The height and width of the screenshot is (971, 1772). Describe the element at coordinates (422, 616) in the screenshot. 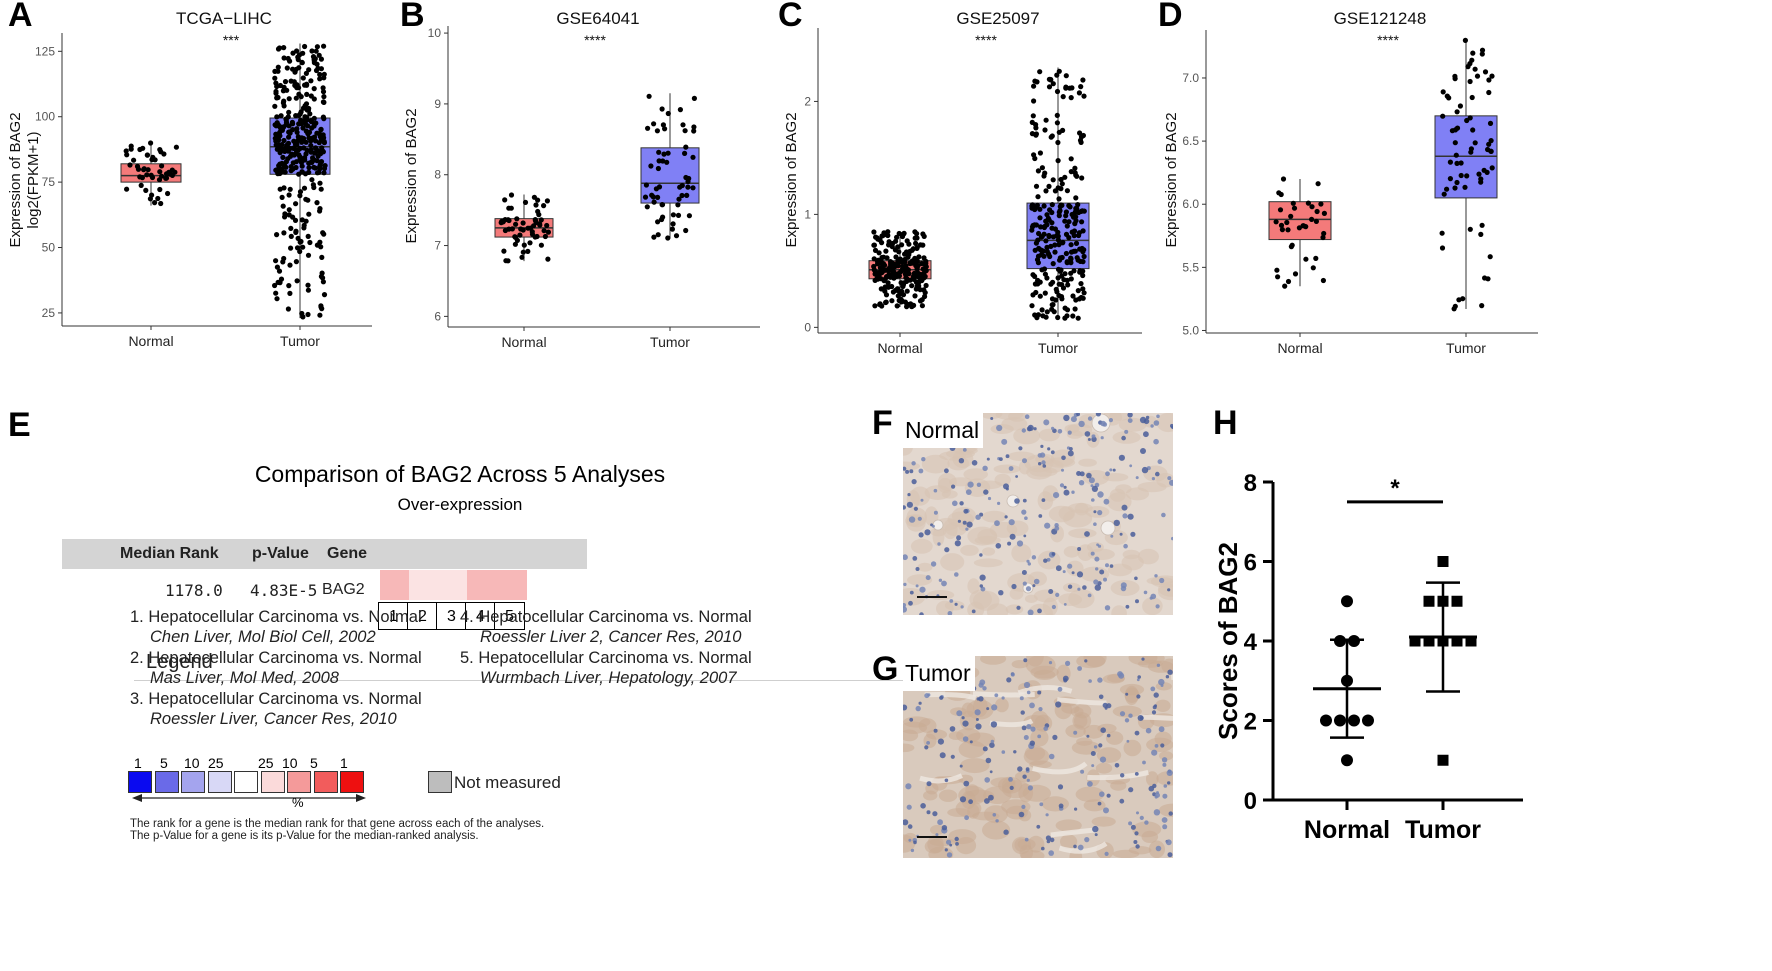

I see `rank-number: 2` at that location.